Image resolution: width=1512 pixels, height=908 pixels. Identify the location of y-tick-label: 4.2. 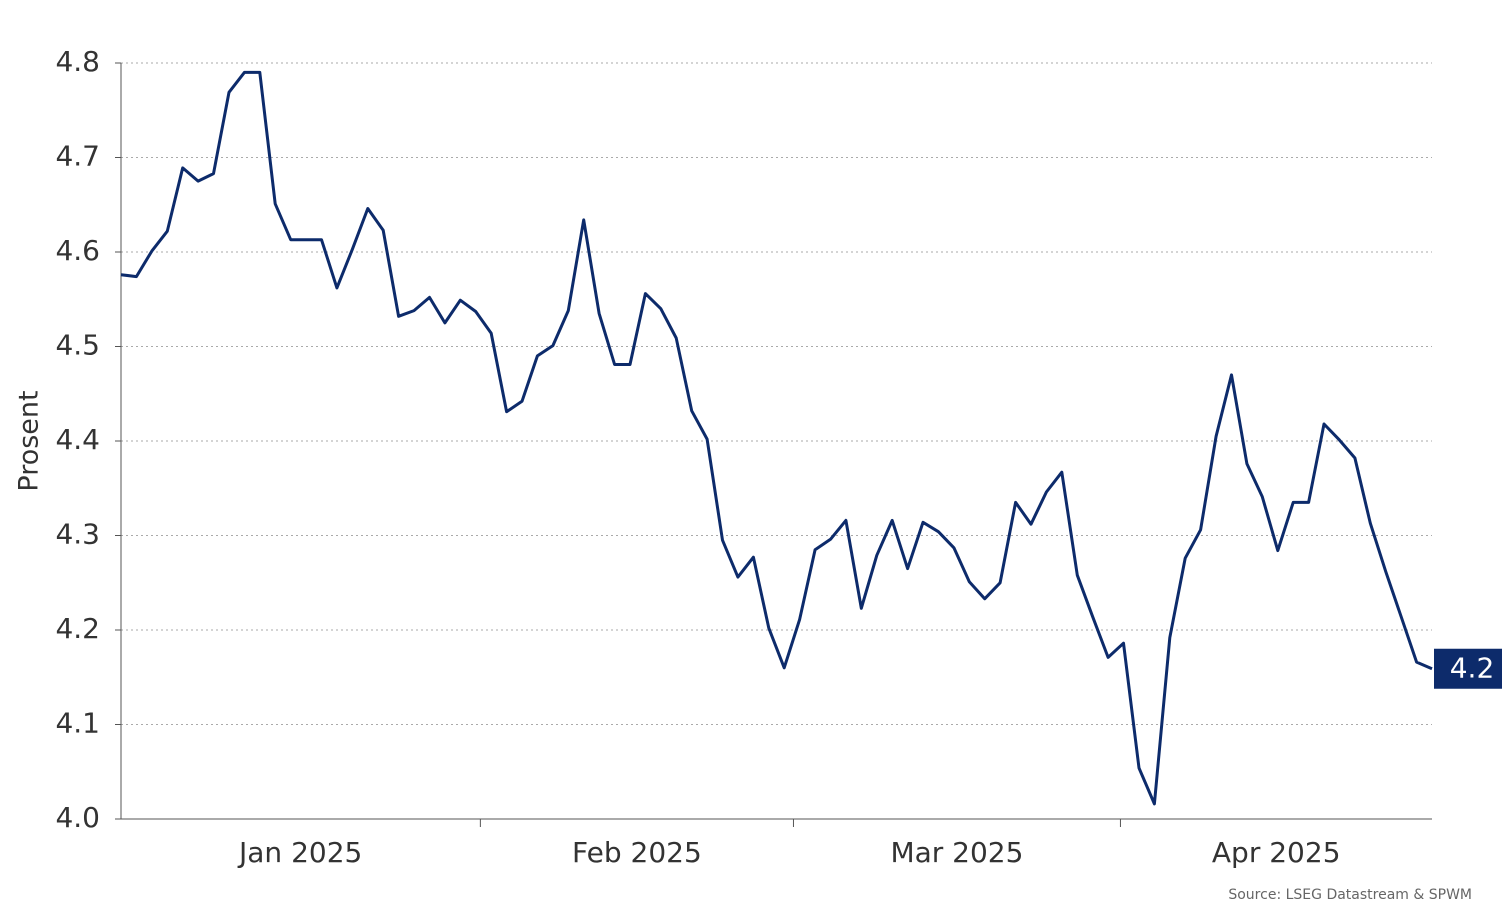
(77, 628).